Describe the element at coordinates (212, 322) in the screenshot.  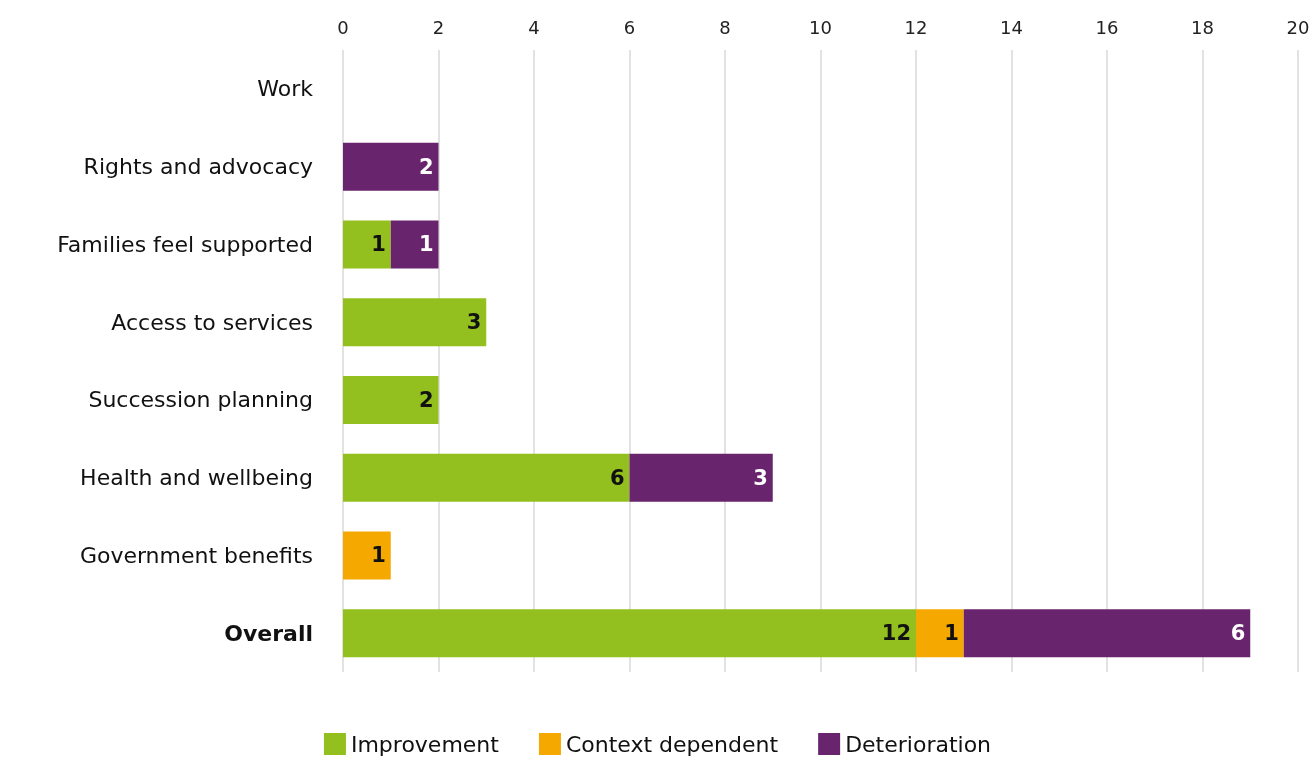
I see `y-tick-label: Access to services` at that location.